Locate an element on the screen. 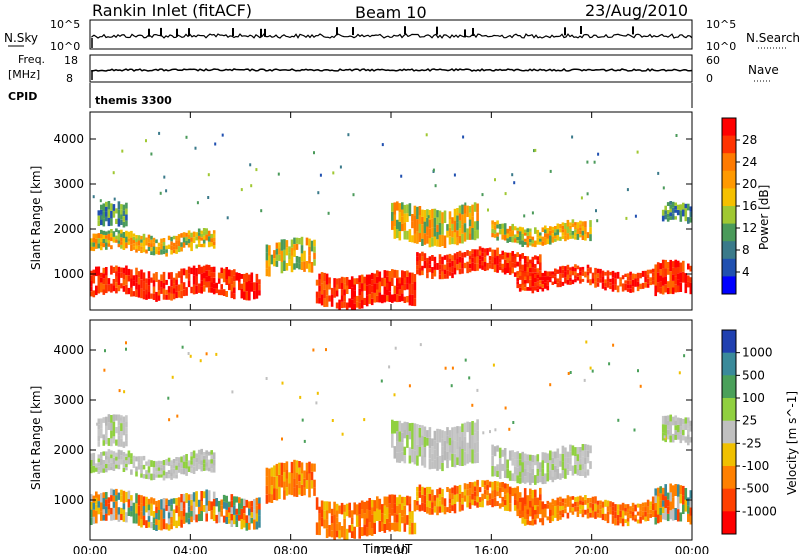 Image resolution: width=800 pixels, height=554 pixels. beam-title: Beam 10 is located at coordinates (391, 12).